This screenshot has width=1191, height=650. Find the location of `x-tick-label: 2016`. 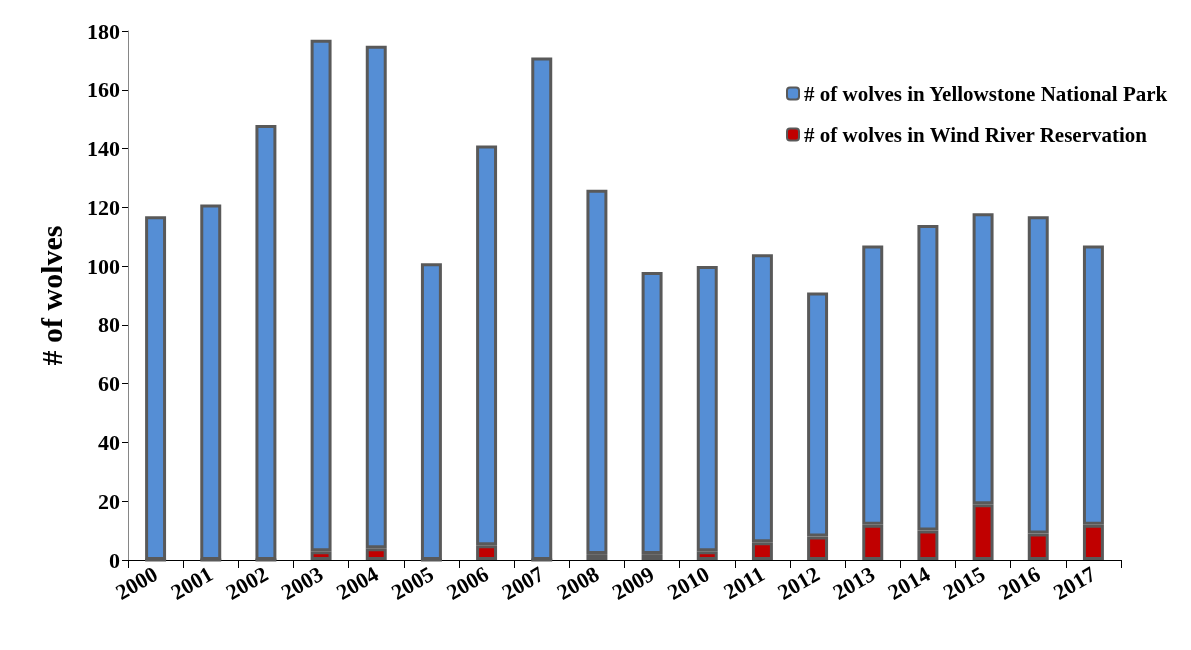

x-tick-label: 2016 is located at coordinates (1019, 583).